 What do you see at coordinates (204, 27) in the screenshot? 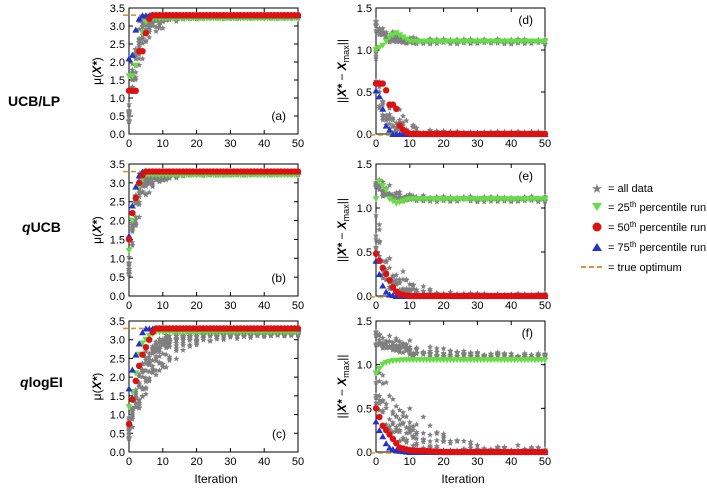
I see `y-tick-a: 3.0` at bounding box center [204, 27].